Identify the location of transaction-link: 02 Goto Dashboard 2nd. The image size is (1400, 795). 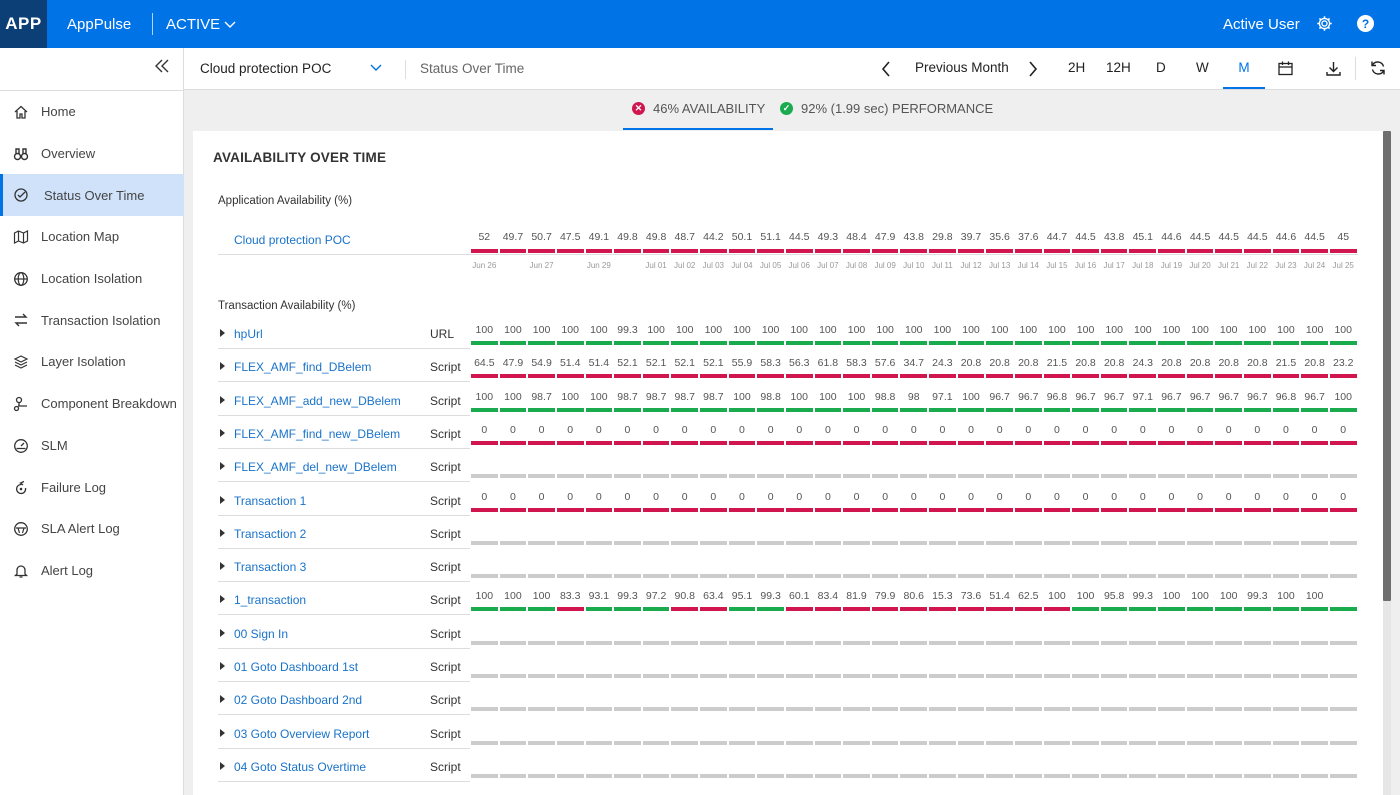
(298, 700).